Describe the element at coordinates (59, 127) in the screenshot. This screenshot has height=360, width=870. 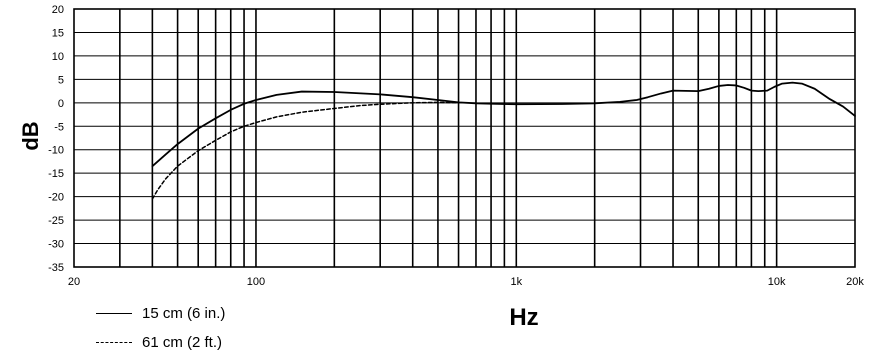
I see `y-tick-label: -5` at that location.